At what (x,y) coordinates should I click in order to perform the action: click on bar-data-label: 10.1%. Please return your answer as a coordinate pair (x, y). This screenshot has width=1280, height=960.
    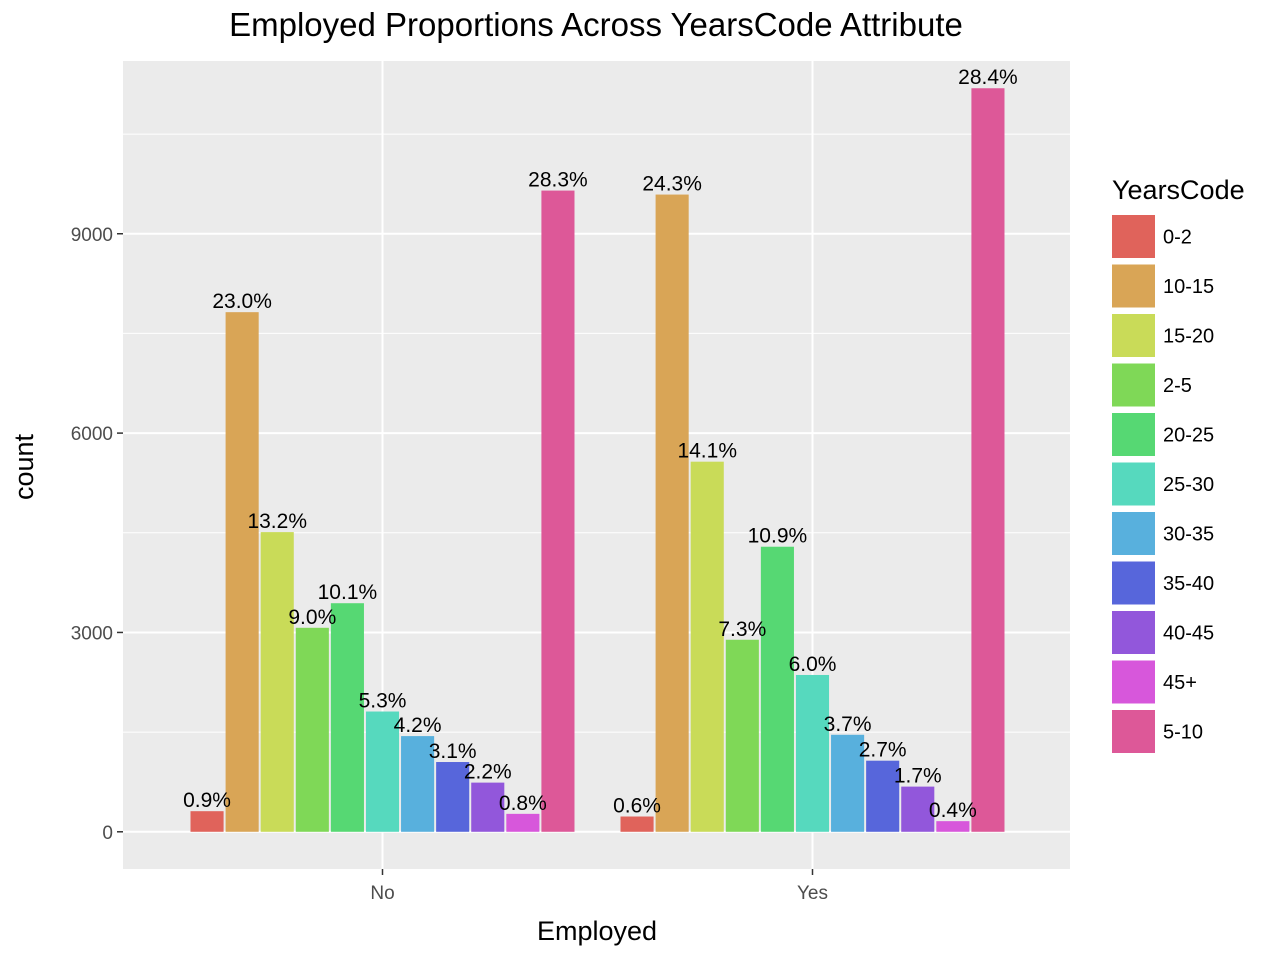
    Looking at the image, I should click on (348, 592).